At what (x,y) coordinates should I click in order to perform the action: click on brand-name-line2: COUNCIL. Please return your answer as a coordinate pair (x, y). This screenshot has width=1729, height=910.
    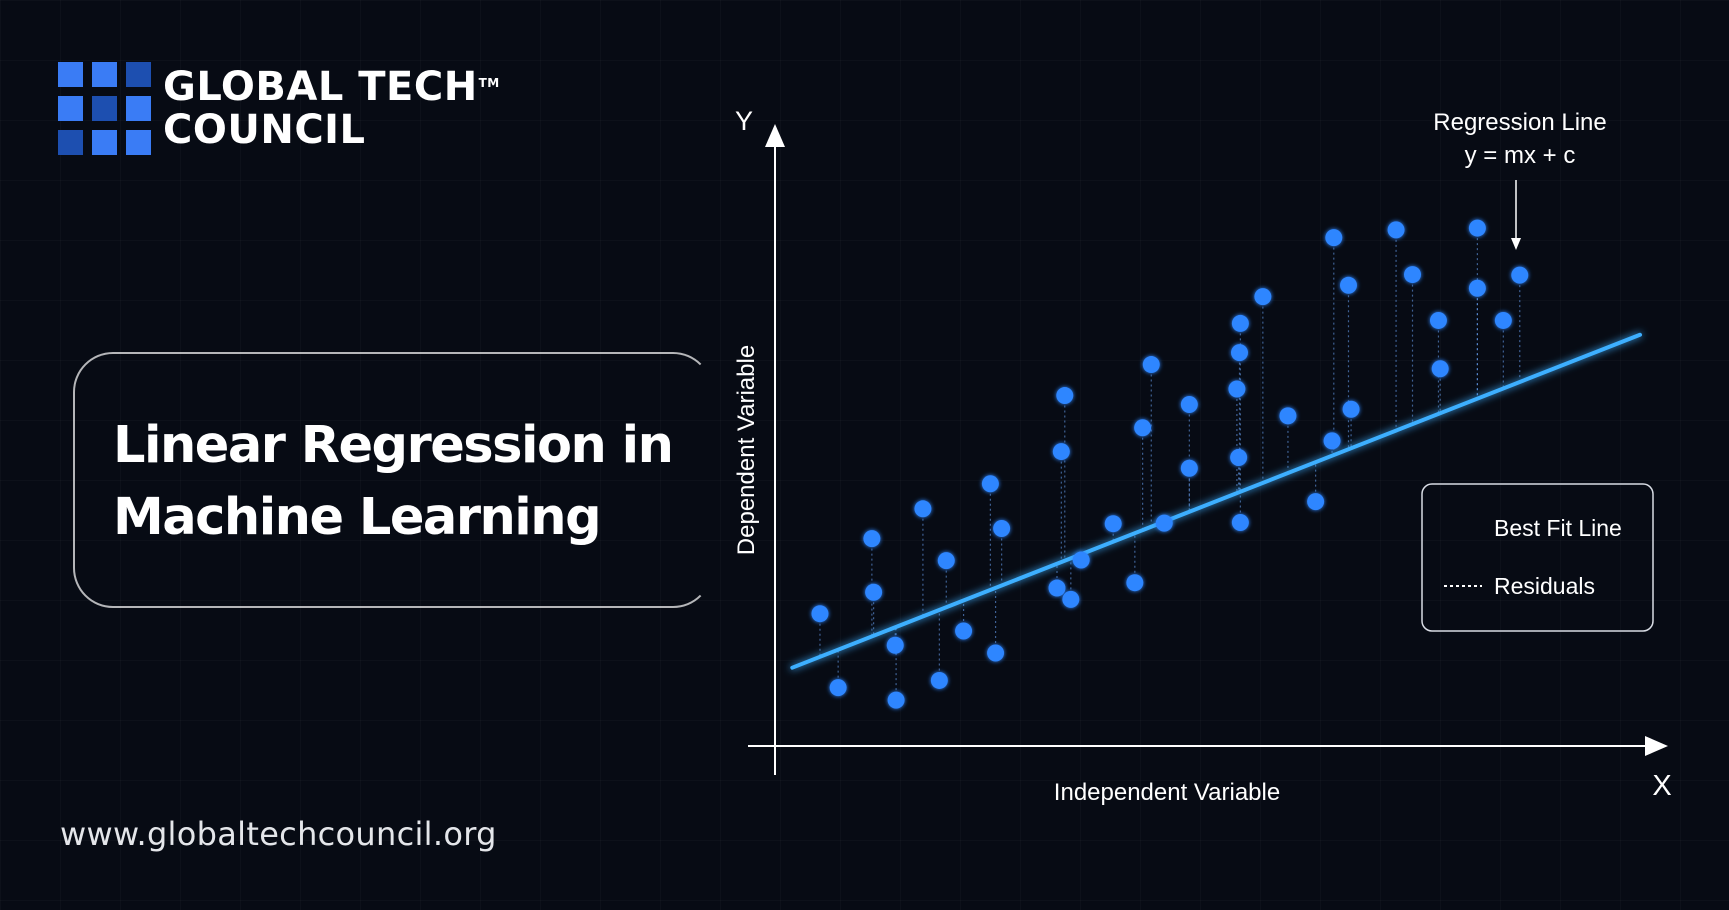
    Looking at the image, I should click on (264, 129).